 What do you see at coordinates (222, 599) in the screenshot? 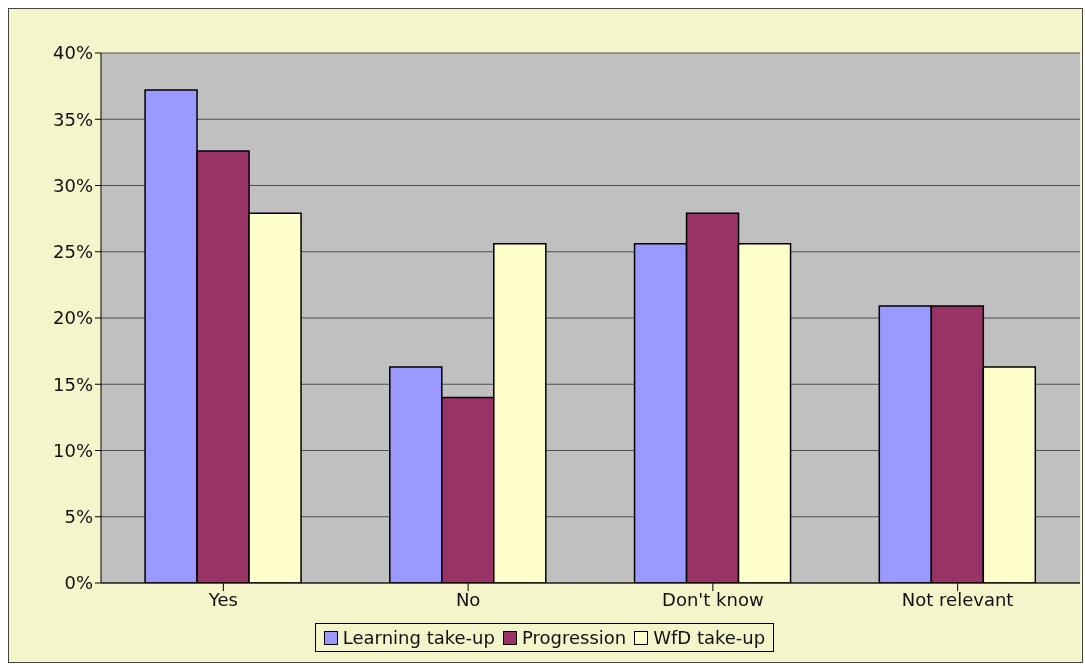
I see `x-tick-label: Yes` at bounding box center [222, 599].